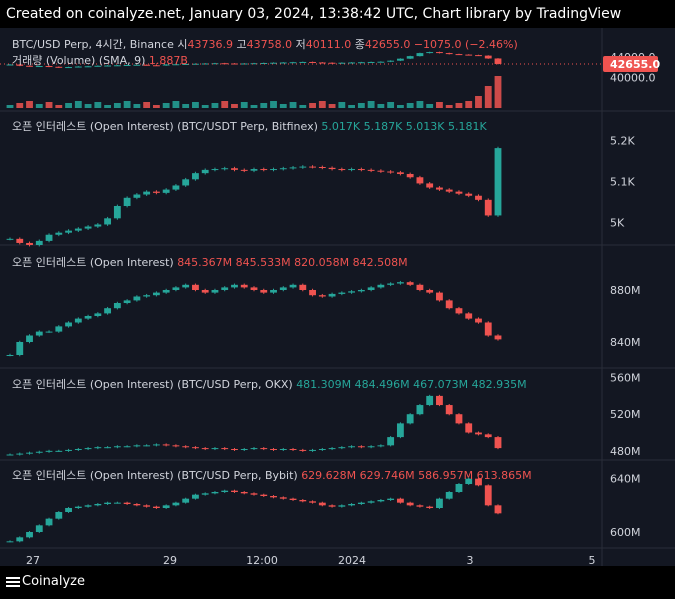 This screenshot has width=675, height=599. Describe the element at coordinates (622, 181) in the screenshot. I see `axis-tick-label: 5.1K` at that location.